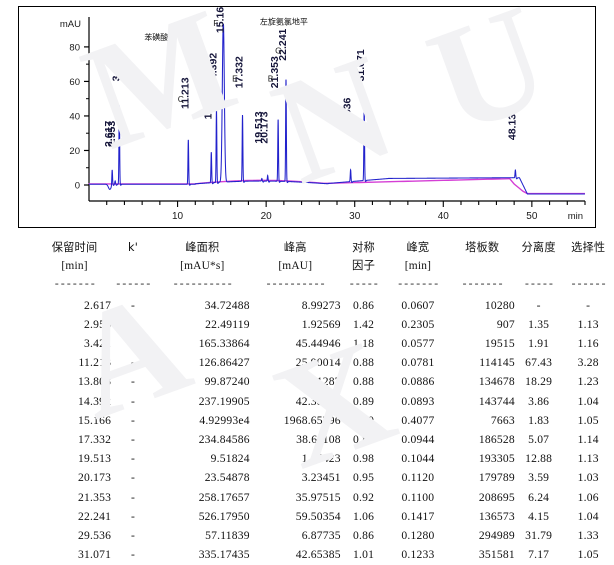 Image resolution: width=614 pixels, height=565 pixels. Describe the element at coordinates (496, 497) in the screenshot. I see `cell-plate-number: 208695` at that location.